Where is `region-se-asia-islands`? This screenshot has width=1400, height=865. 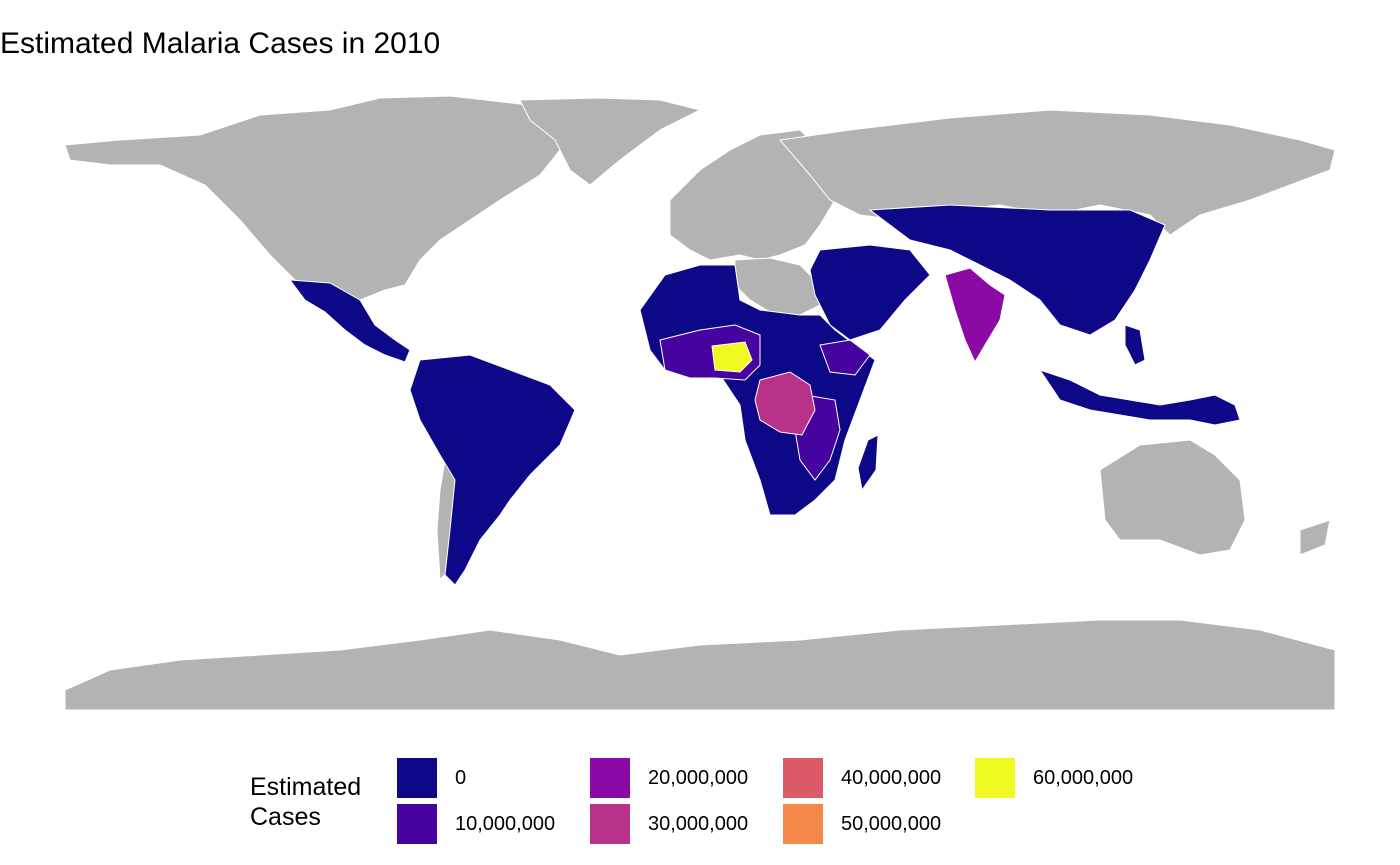 region-se-asia-islands is located at coordinates (1139, 397).